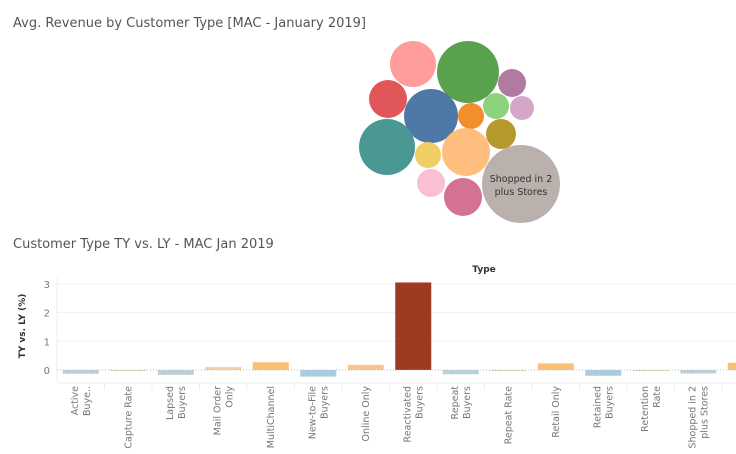 The height and width of the screenshot is (454, 736). Describe the element at coordinates (366, 414) in the screenshot. I see `x-tick-label: Online Only` at that location.